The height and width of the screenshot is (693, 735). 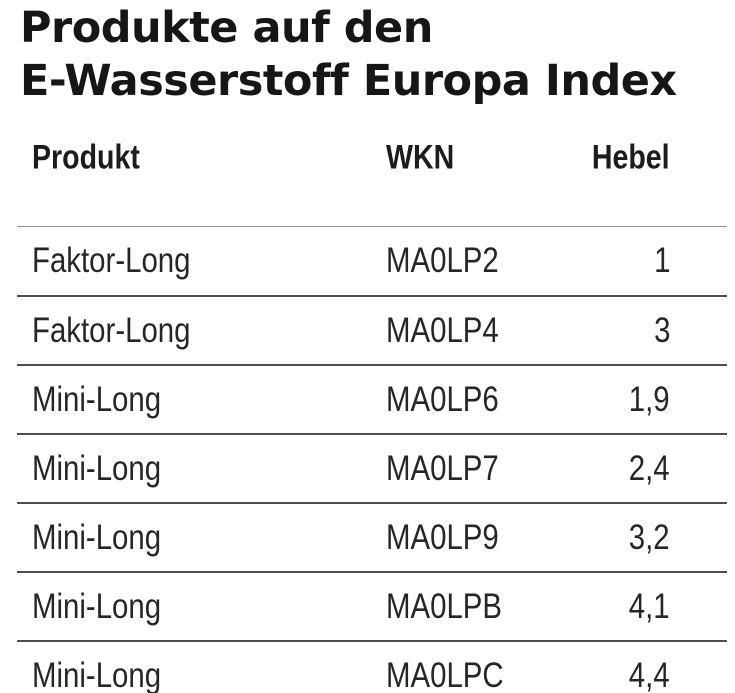 I want to click on page-title-line2: E-Wasserstoff Europa Index, so click(x=348, y=81).